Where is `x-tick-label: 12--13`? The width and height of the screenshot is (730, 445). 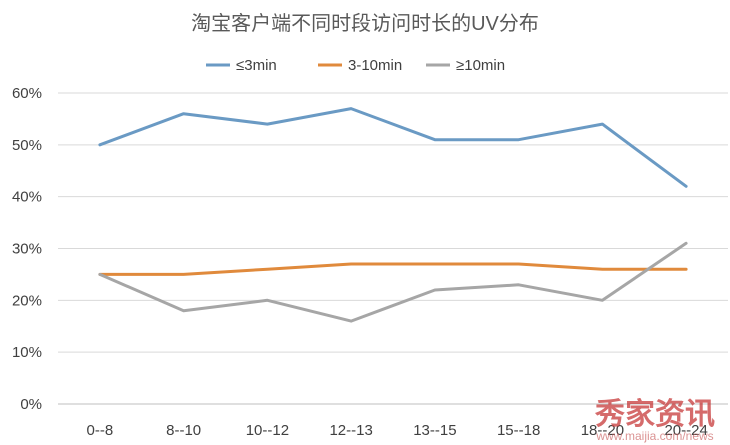
x-tick-label: 12--13 is located at coordinates (350, 430).